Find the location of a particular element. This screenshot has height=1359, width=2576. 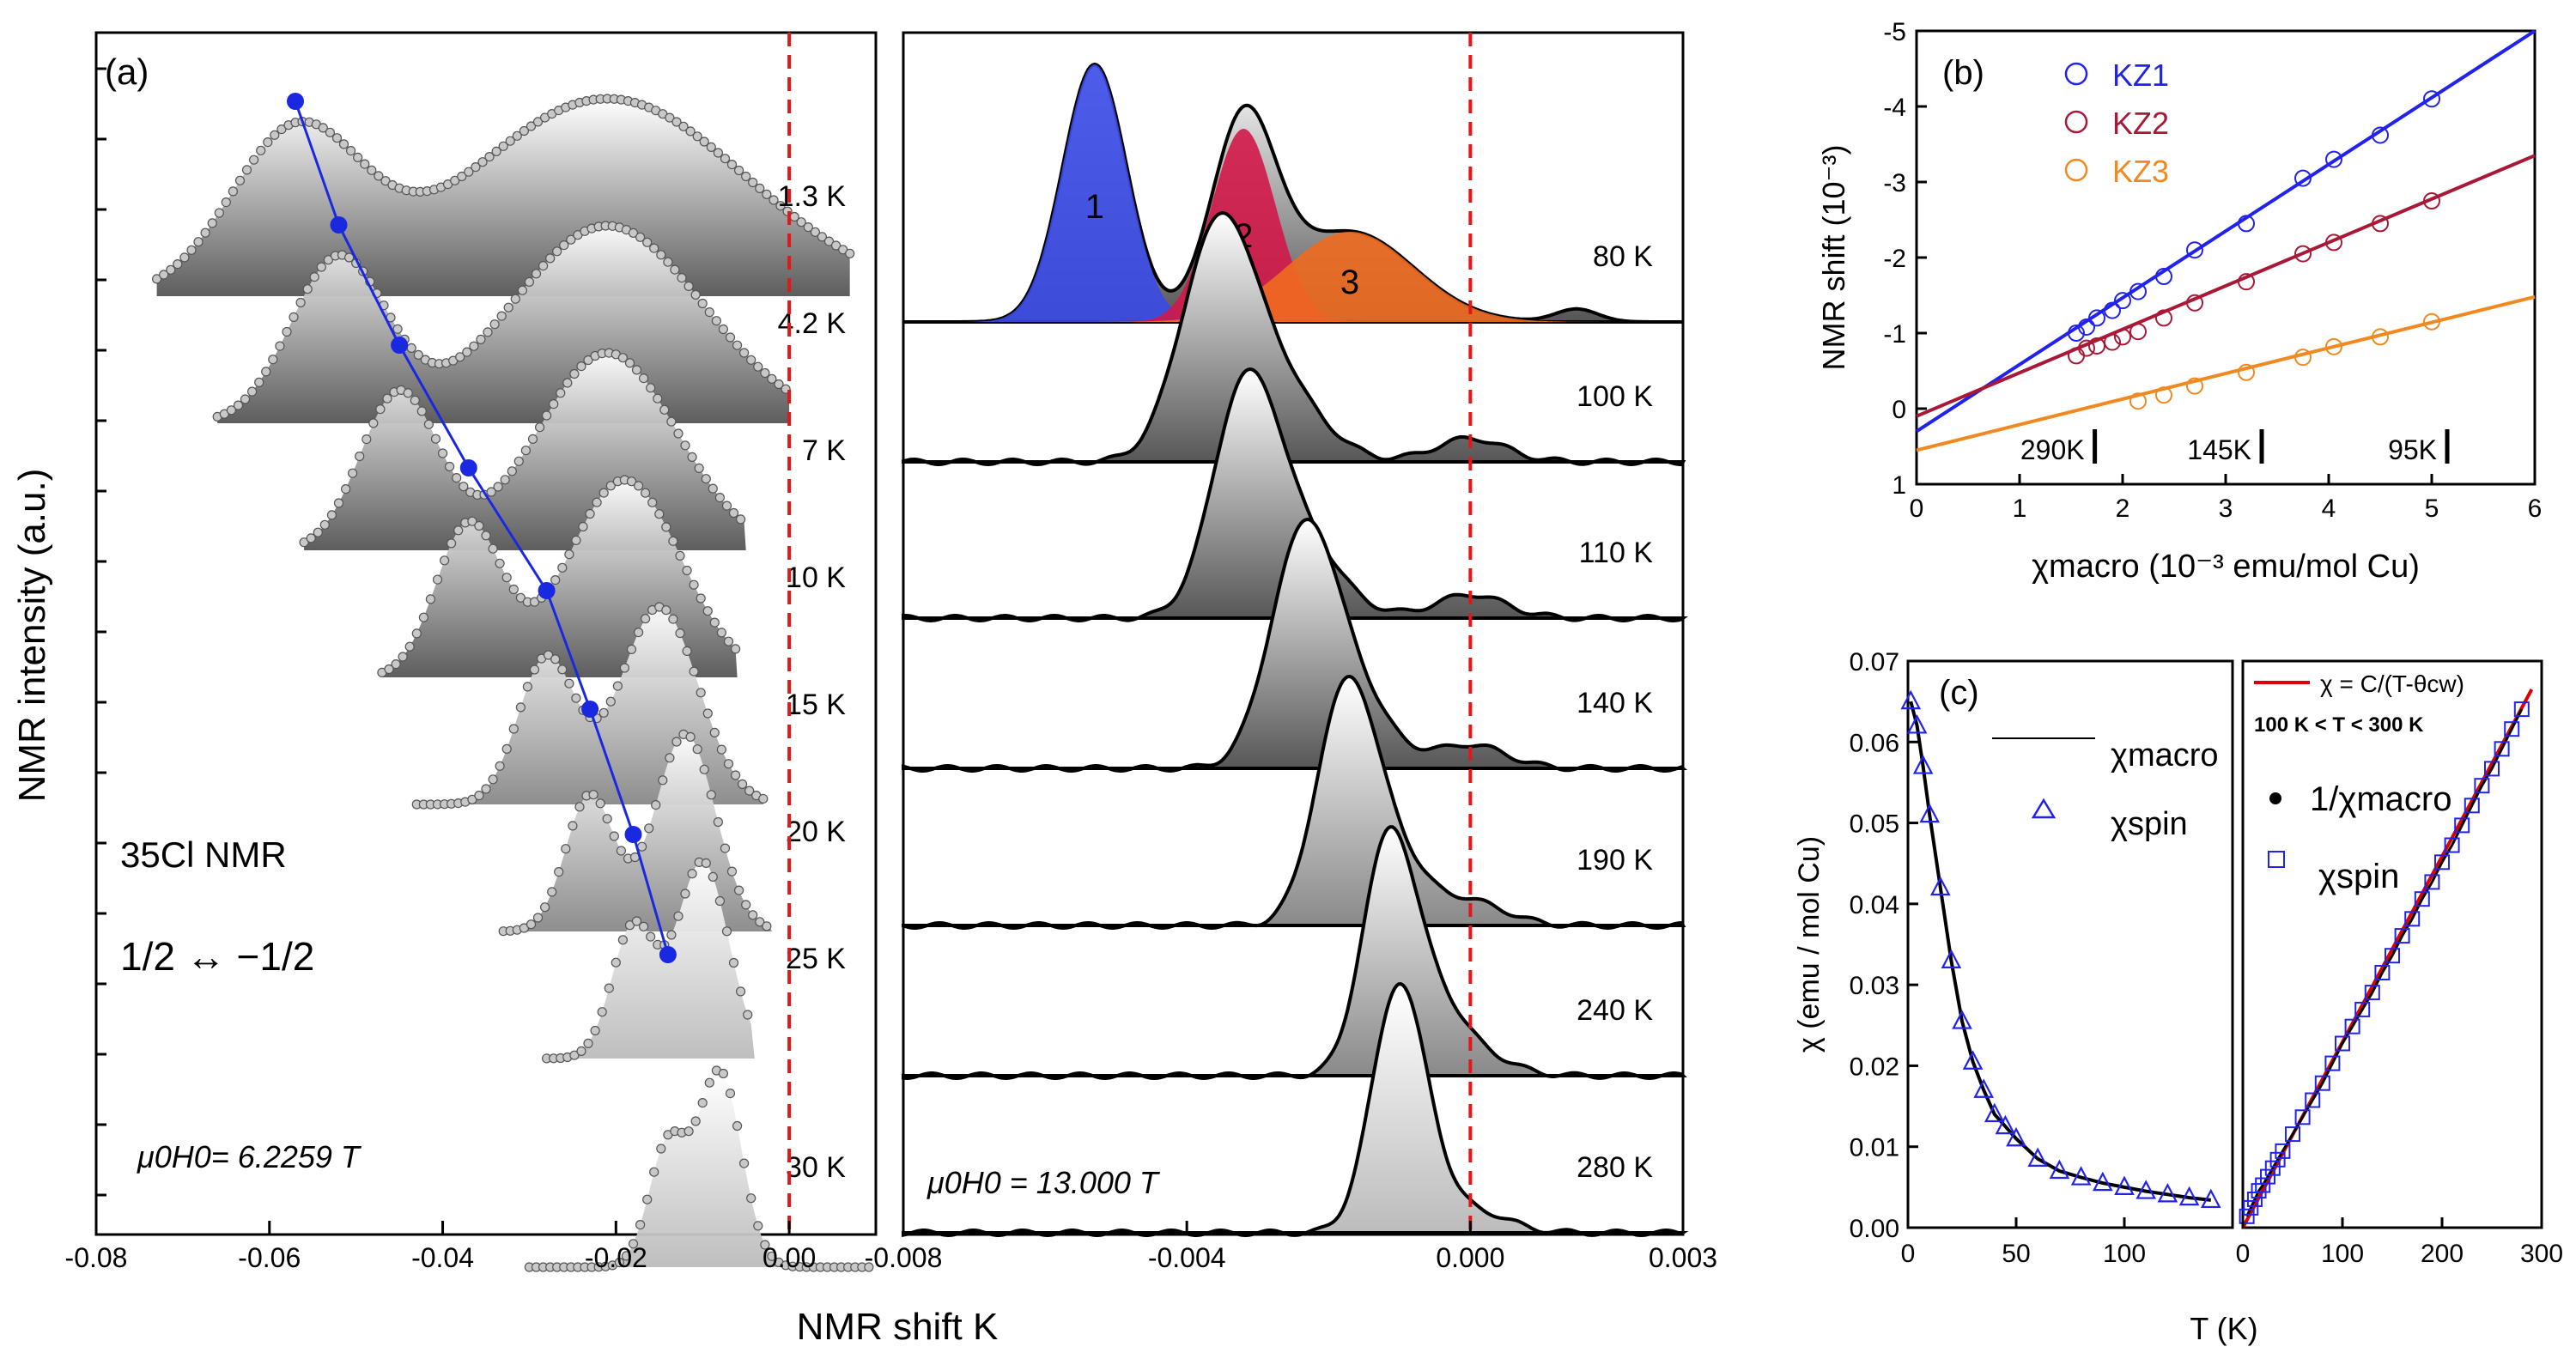

legend-label: KZ1 is located at coordinates (2141, 75).